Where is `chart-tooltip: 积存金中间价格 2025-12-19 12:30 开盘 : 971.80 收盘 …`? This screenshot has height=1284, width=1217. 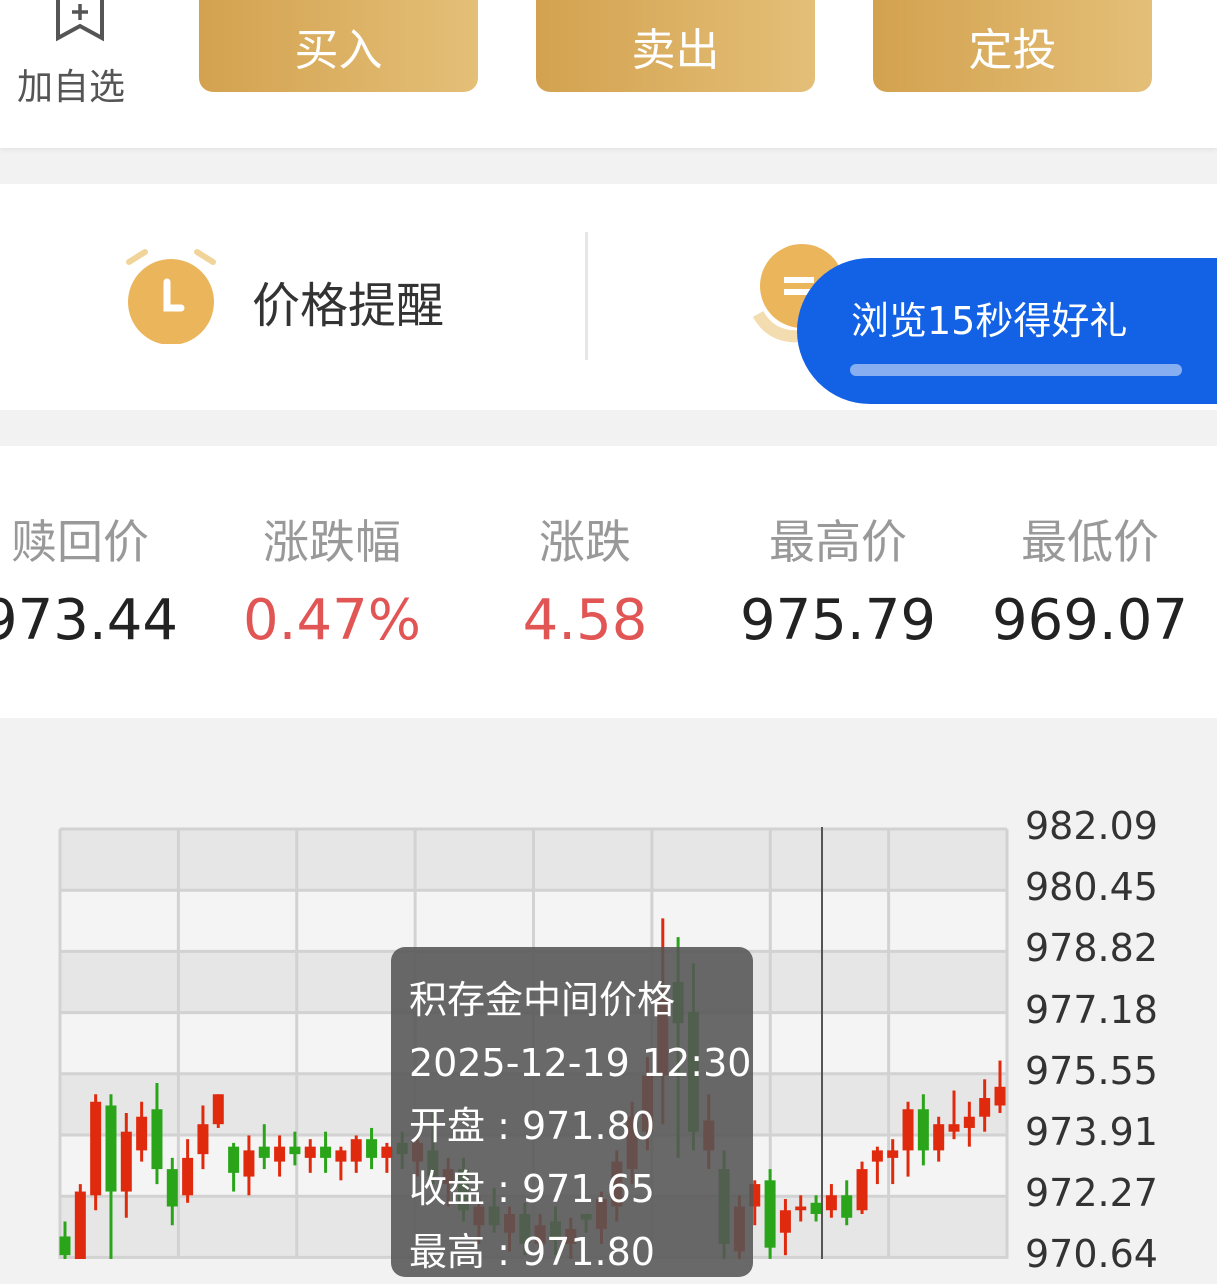 chart-tooltip: 积存金中间价格 2025-12-19 12:30 开盘 : 971.80 收盘 … is located at coordinates (572, 1112).